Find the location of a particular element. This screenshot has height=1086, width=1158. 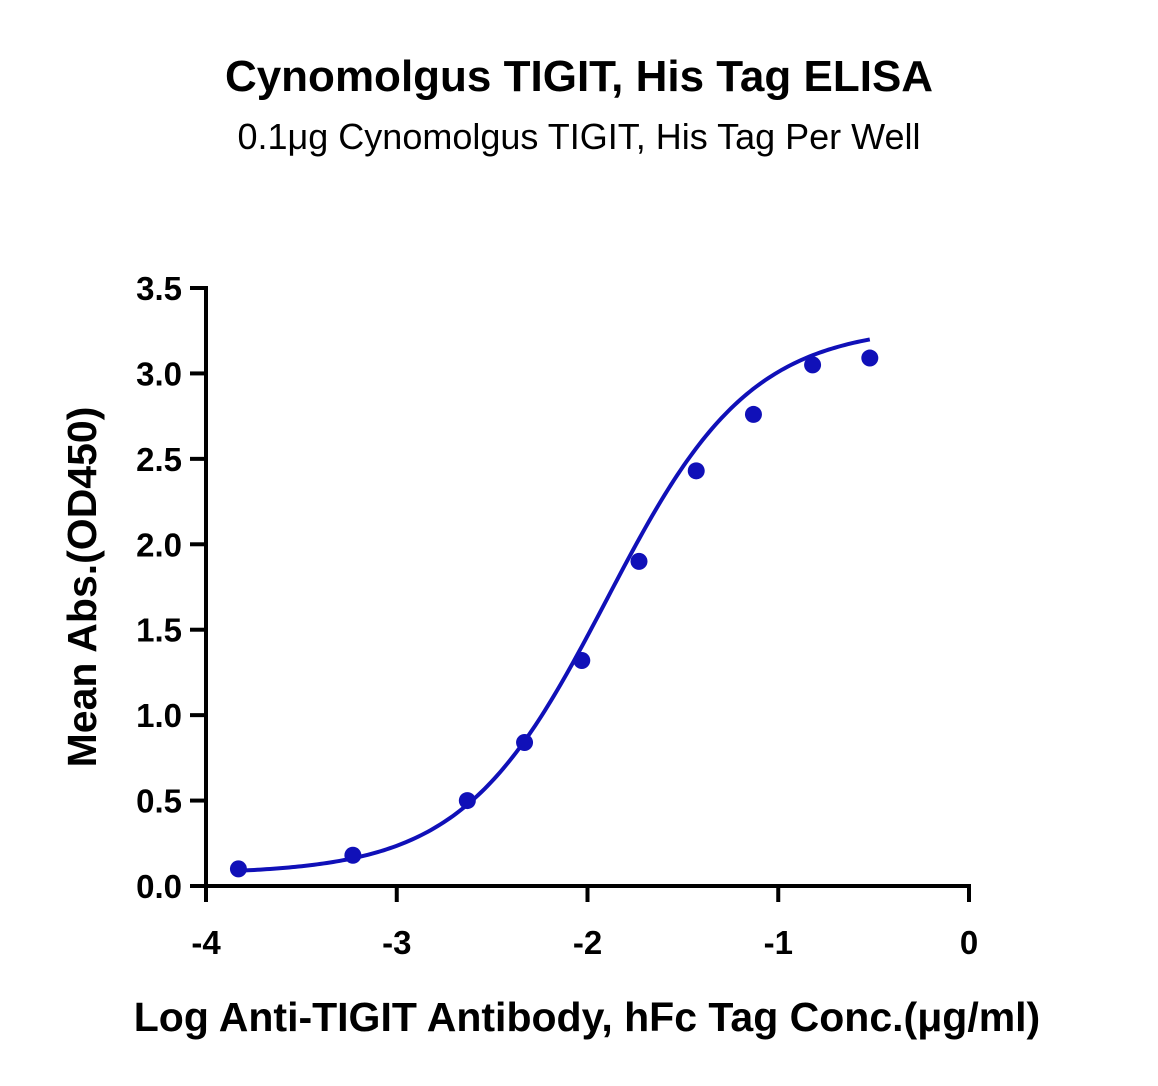

x-tick-label: 0 is located at coordinates (969, 942).